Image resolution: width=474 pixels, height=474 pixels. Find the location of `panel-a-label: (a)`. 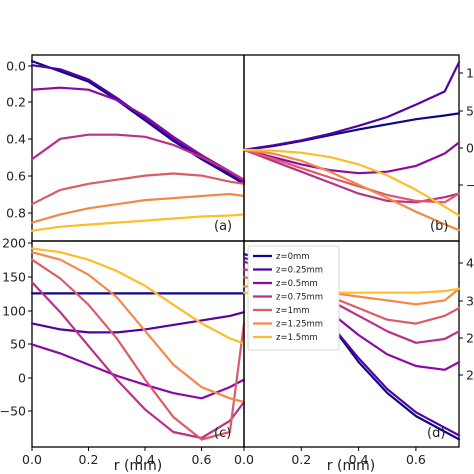

panel-a-label: (a) is located at coordinates (223, 226).